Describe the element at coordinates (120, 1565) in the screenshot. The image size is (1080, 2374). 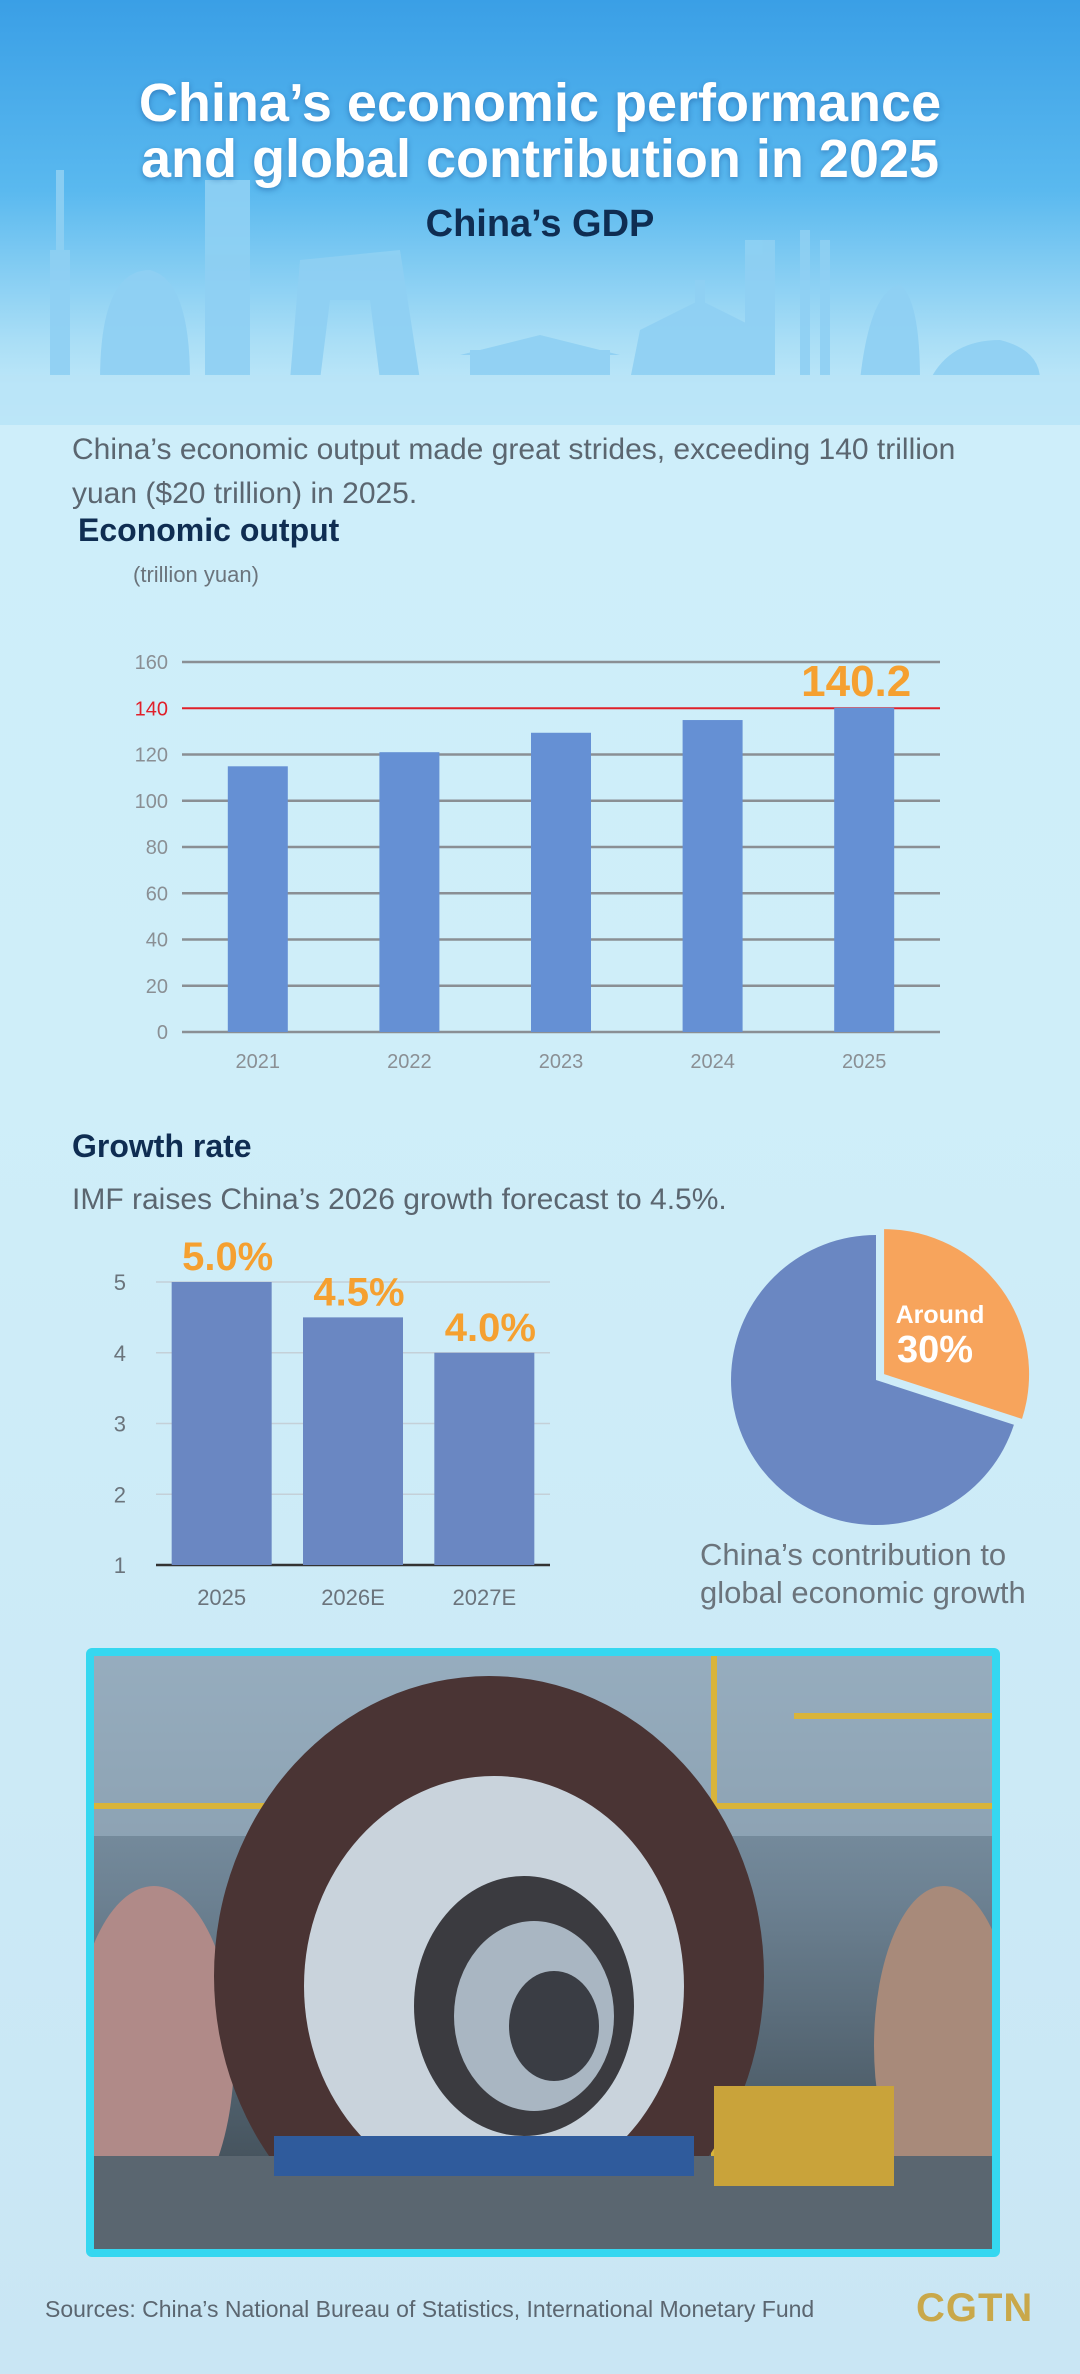
I see `y-tick-label: 1` at that location.